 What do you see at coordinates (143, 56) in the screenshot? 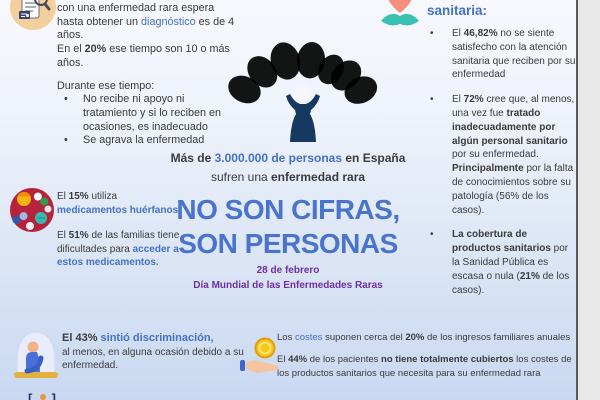
I see `diagnosis-paragraph-2: En el 20% ese tiempo son 10 o más años.` at bounding box center [143, 56].